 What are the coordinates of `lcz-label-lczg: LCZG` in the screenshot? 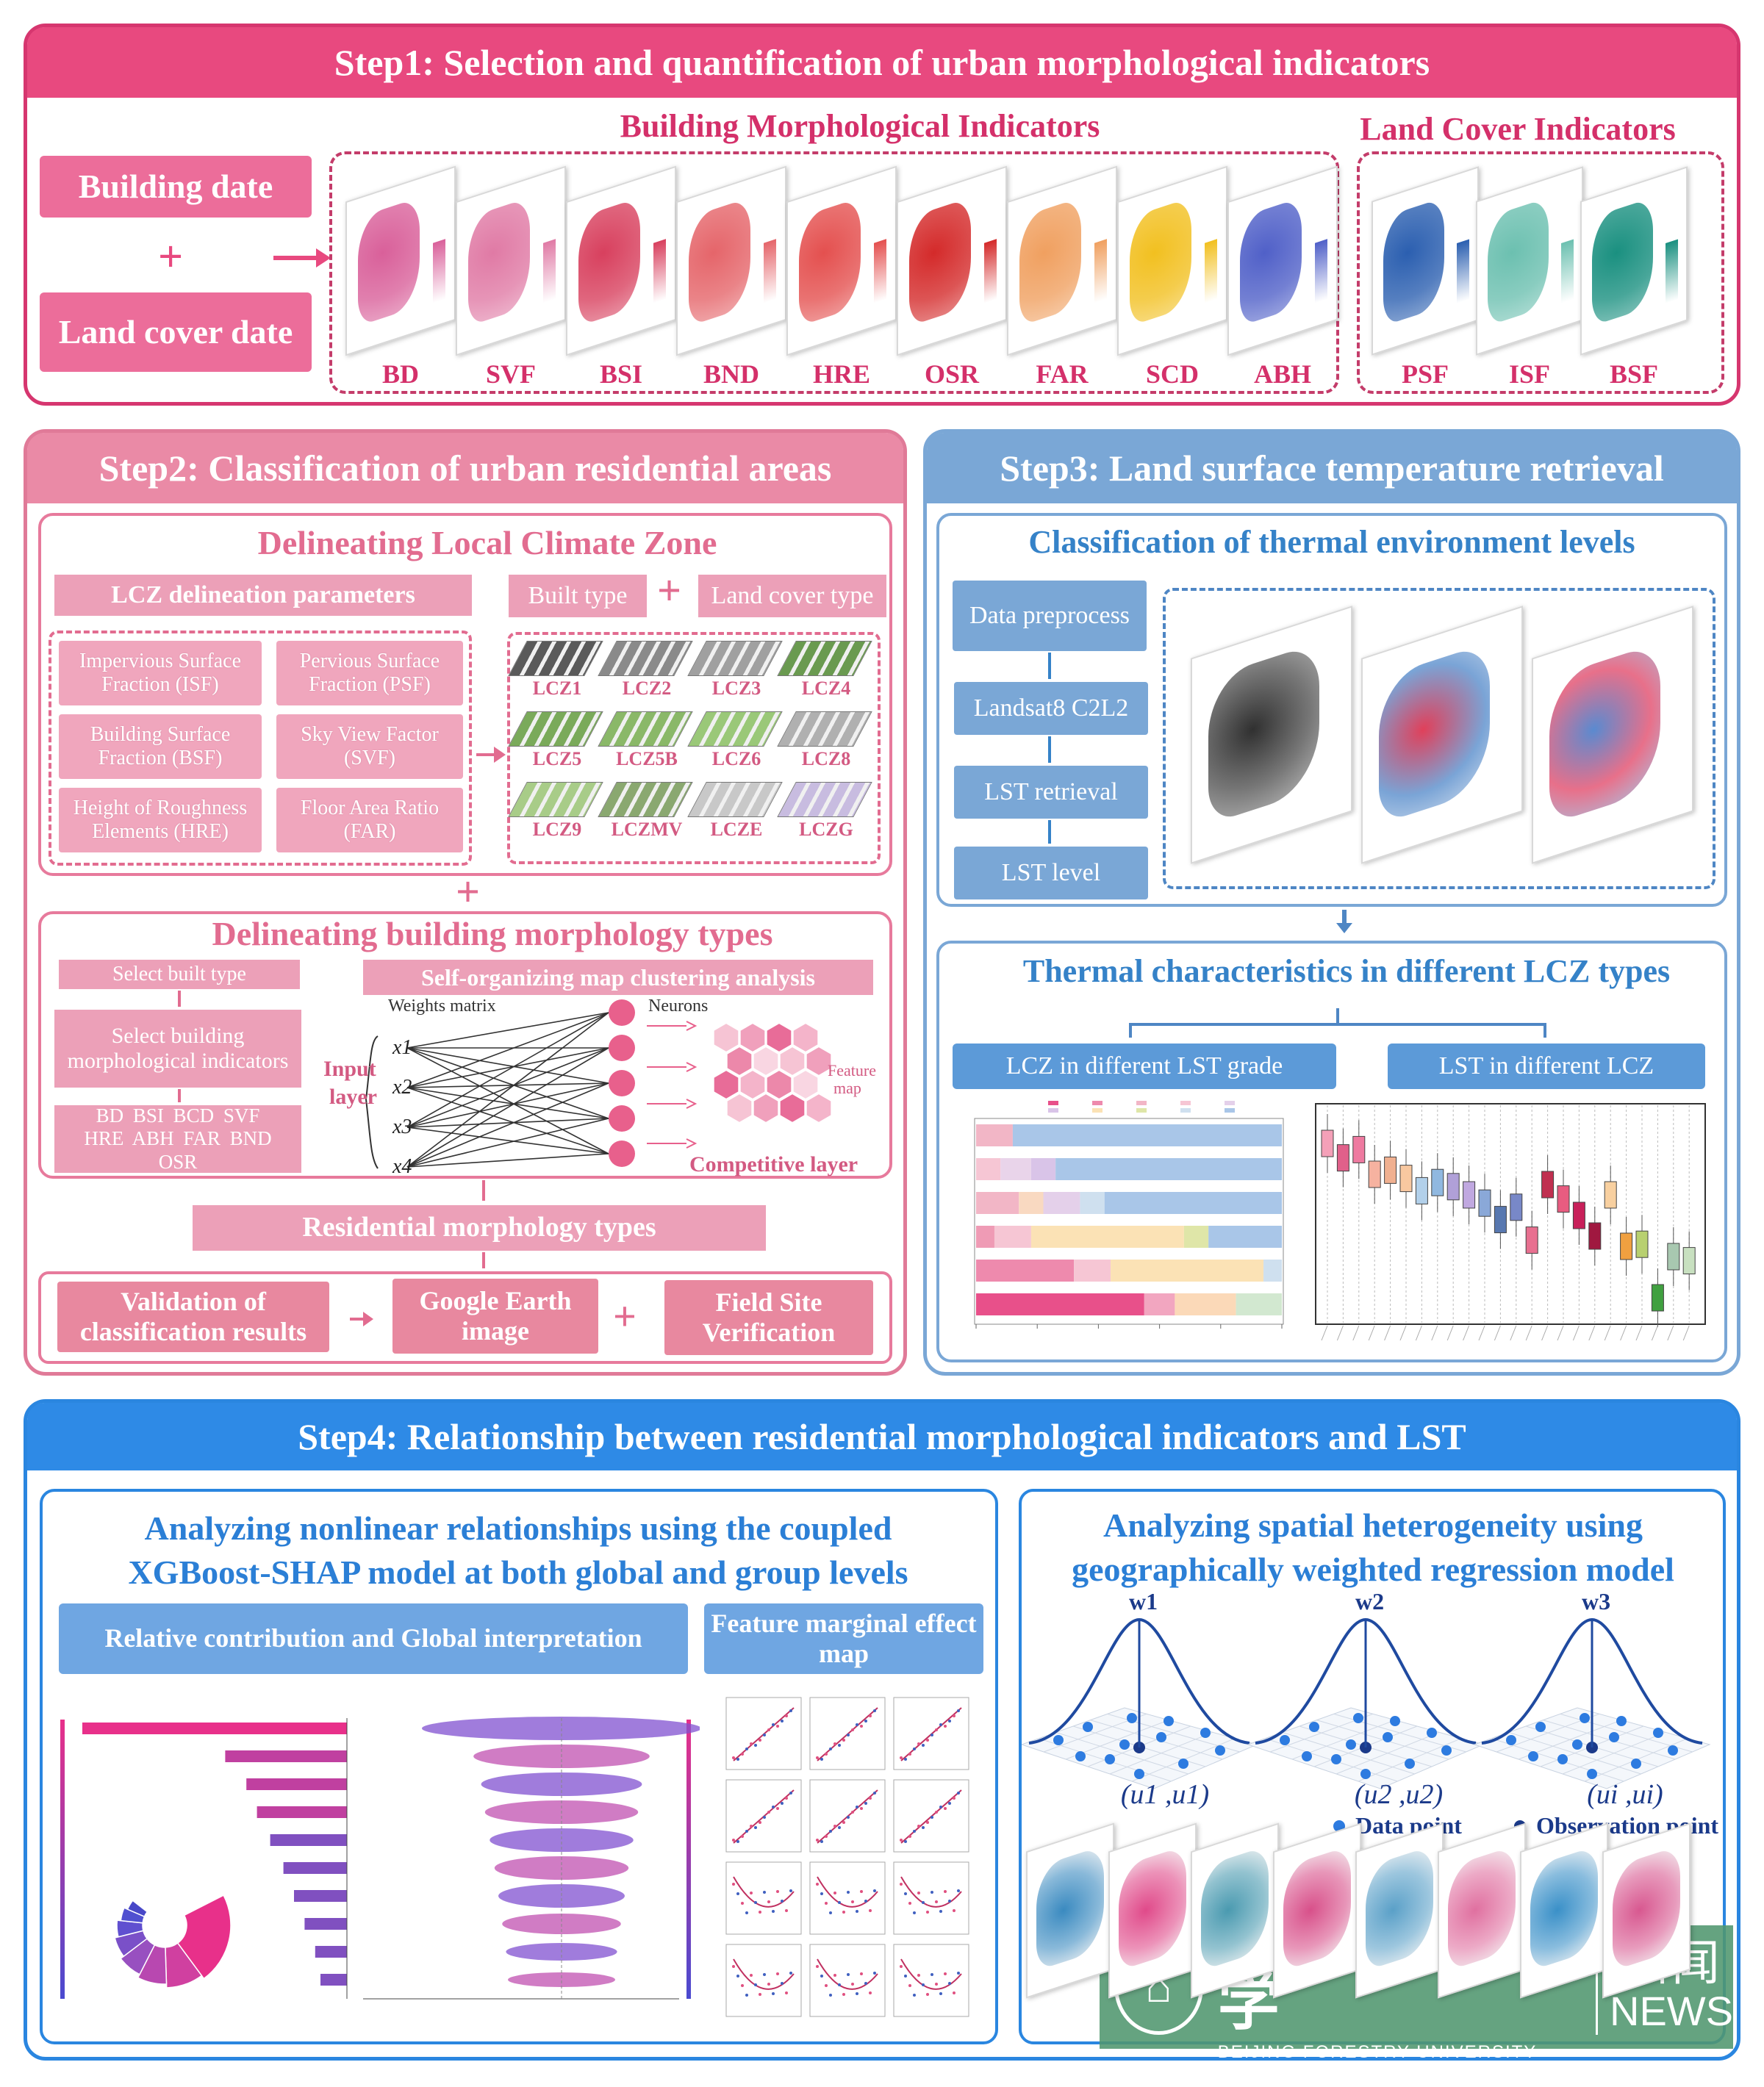 It's located at (826, 829).